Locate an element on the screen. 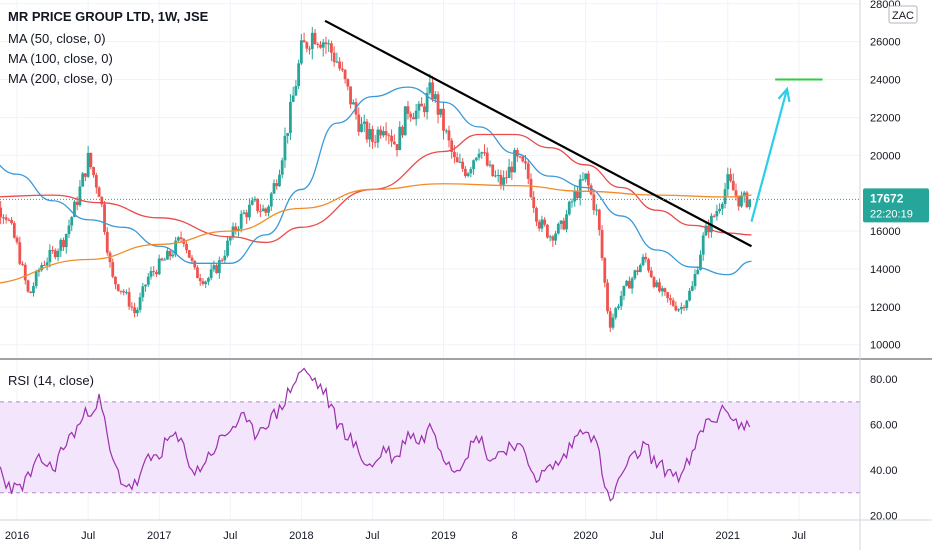 Image resolution: width=932 pixels, height=555 pixels. price-tick-label: 24000 is located at coordinates (885, 81).